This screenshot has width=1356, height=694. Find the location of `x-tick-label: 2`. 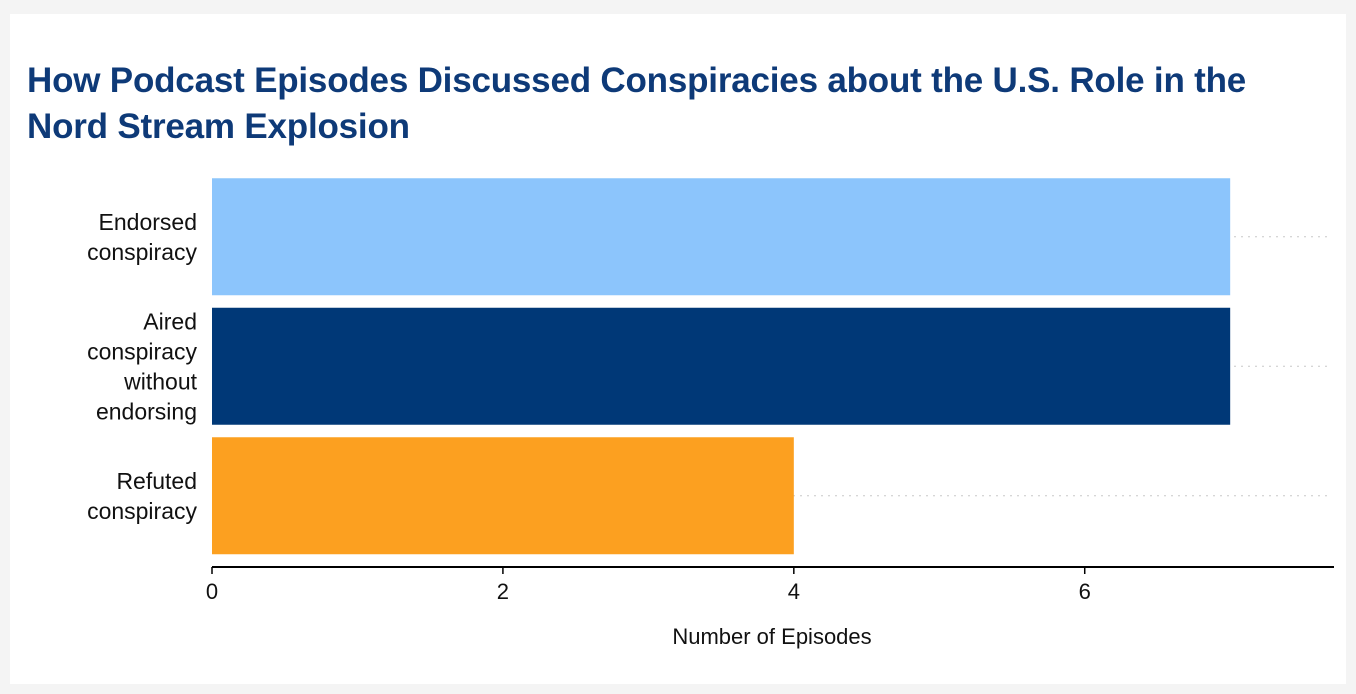

x-tick-label: 2 is located at coordinates (503, 591).